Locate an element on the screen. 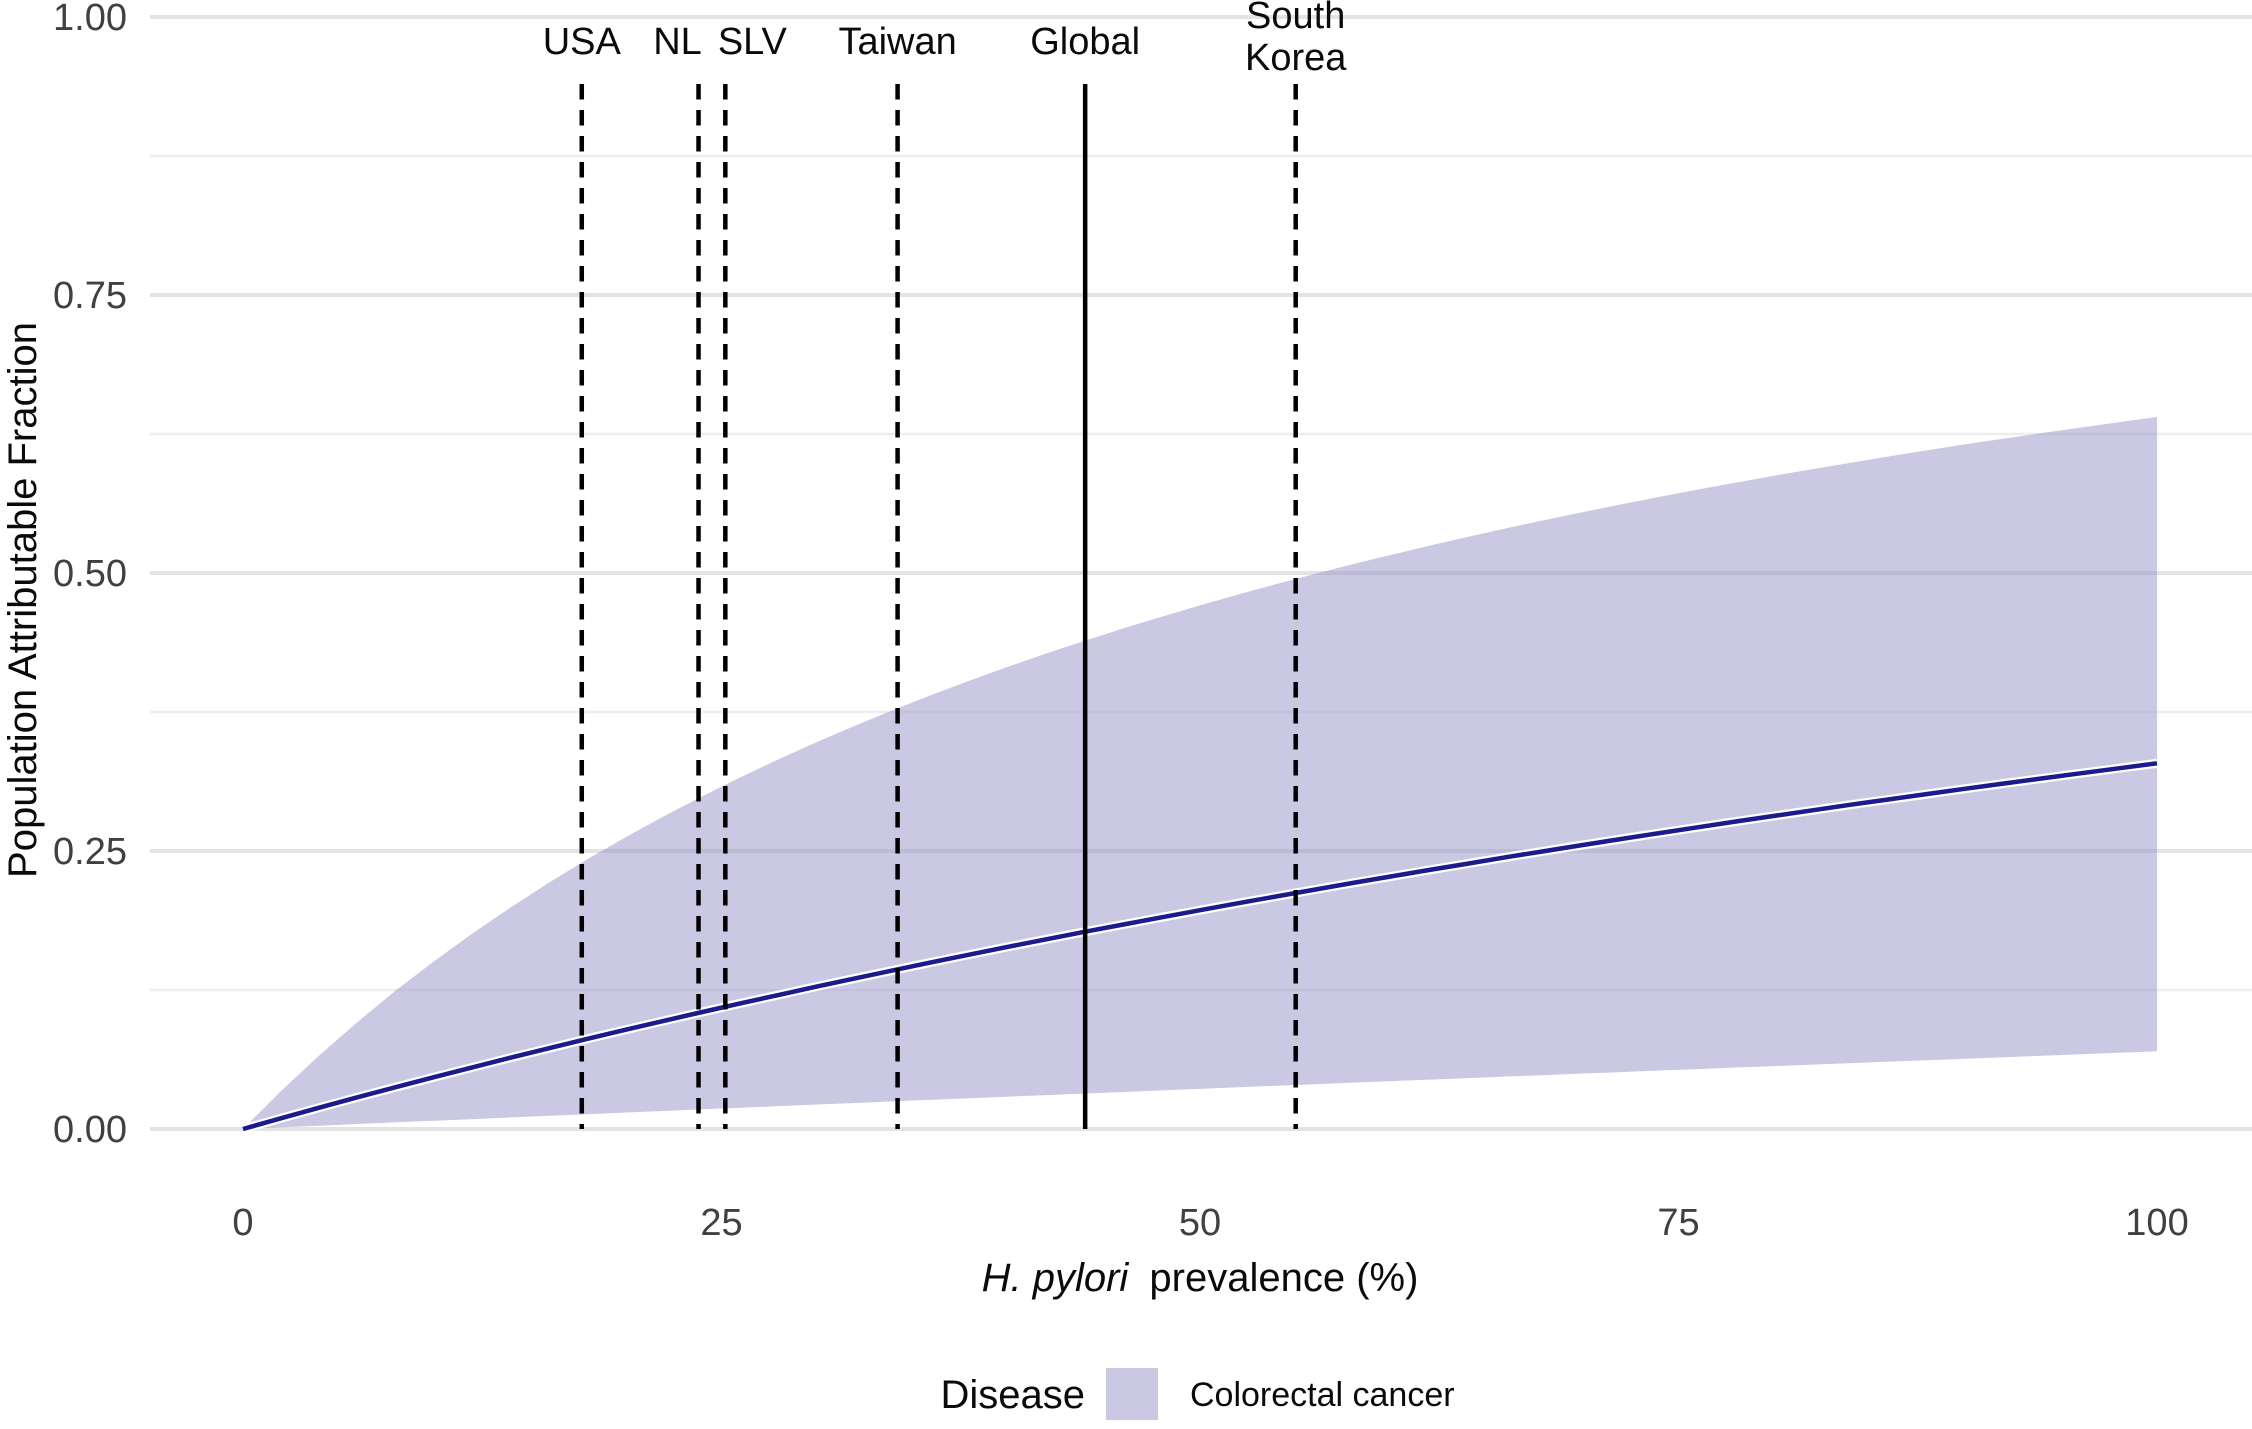 Image resolution: width=2252 pixels, height=1429 pixels. x-axis-tick-labels: 0 25 50 75 100 is located at coordinates (1210, 1223).